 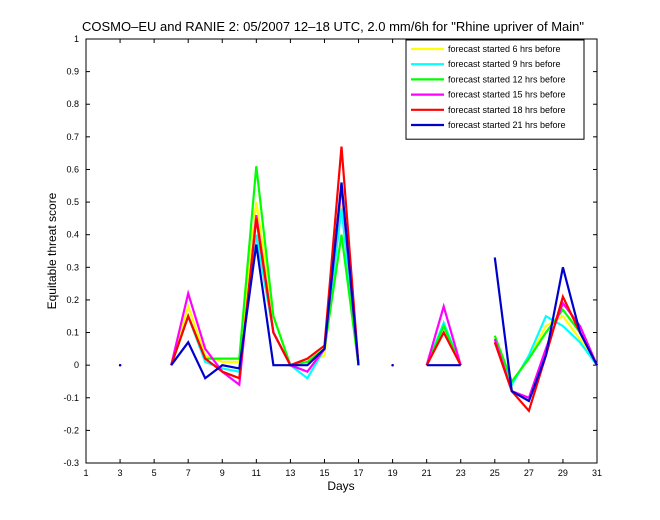 I want to click on x-tick-label: 5, so click(x=154, y=473).